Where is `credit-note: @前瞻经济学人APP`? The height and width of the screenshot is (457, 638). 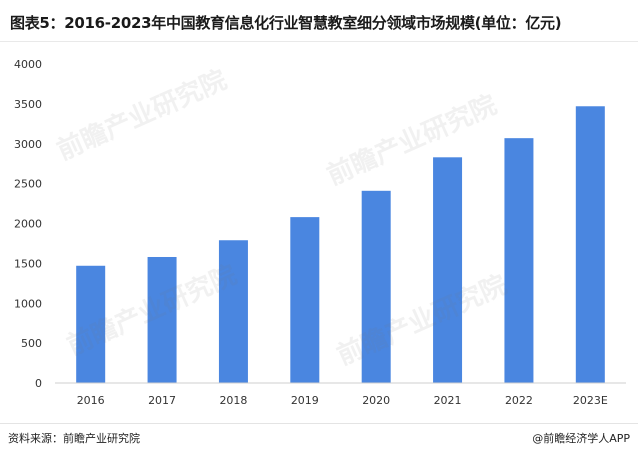 credit-note: @前瞻经济学人APP is located at coordinates (581, 438).